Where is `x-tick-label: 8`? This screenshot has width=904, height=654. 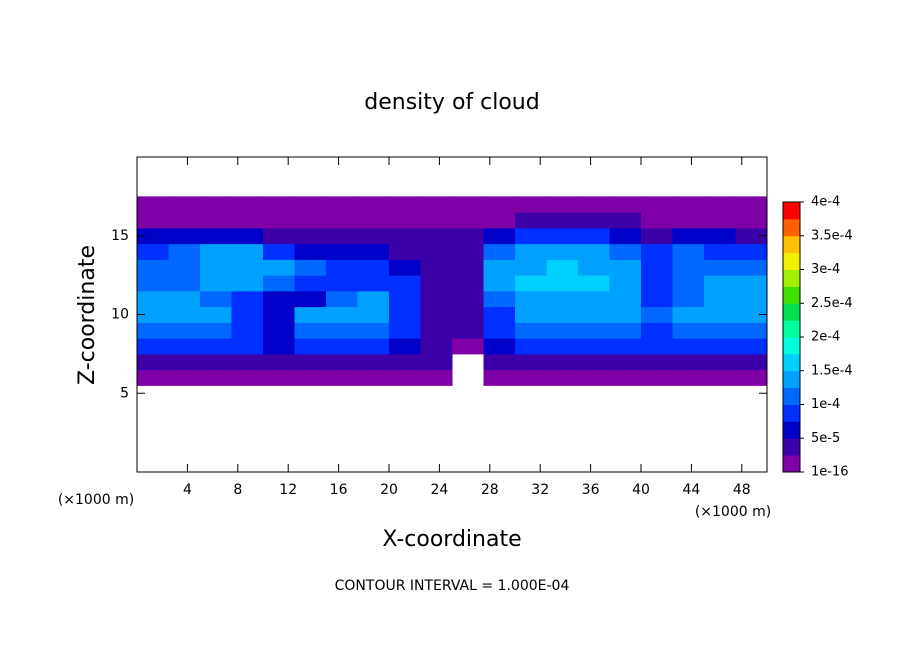 x-tick-label: 8 is located at coordinates (237, 490).